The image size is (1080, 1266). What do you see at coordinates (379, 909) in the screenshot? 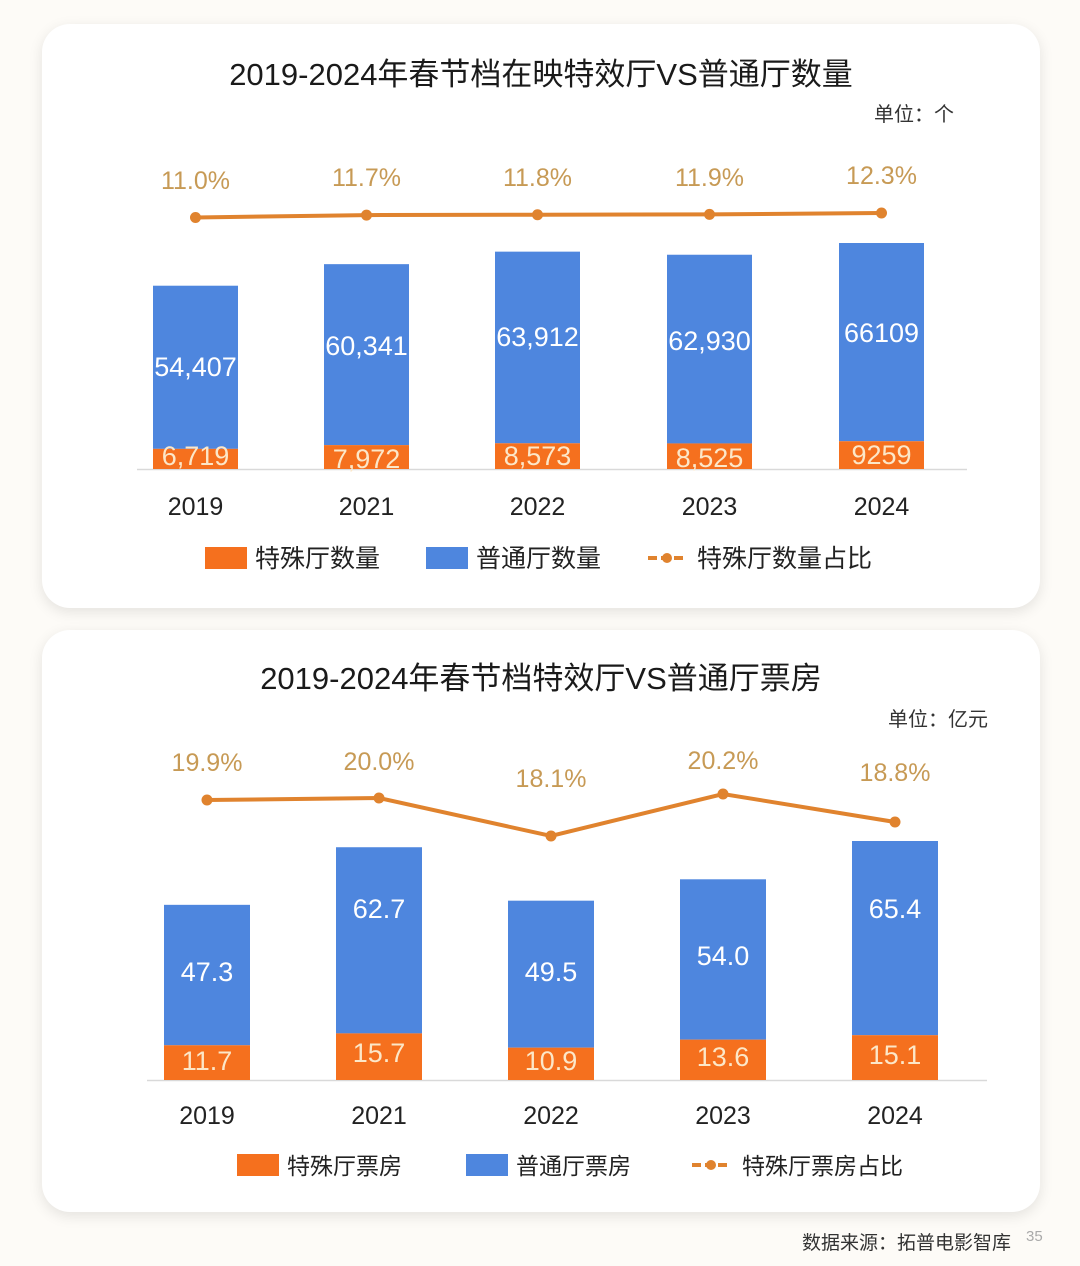
I see `bar-normal-label: 62.7` at bounding box center [379, 909].